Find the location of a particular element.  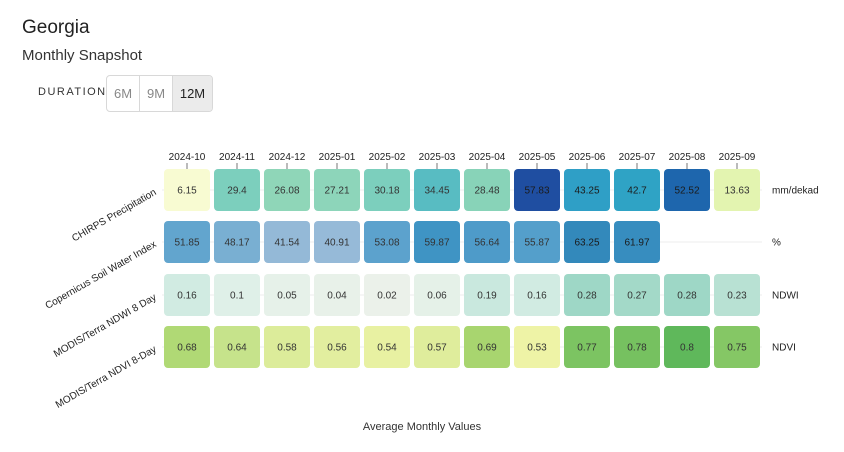

cell-value-label: 34.45 is located at coordinates (436, 191).